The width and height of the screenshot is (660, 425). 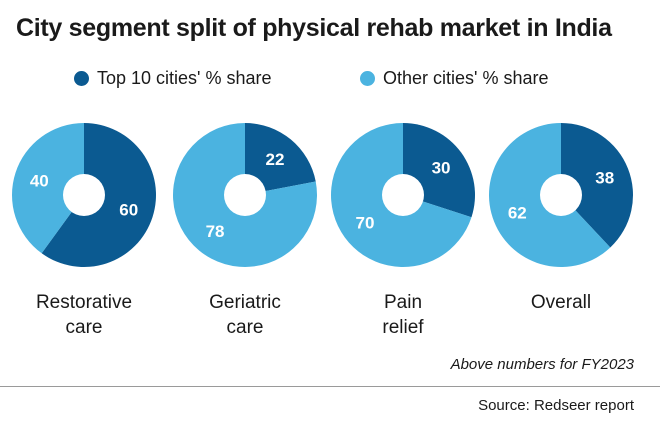 What do you see at coordinates (365, 223) in the screenshot?
I see `value-label-pain-other: 70` at bounding box center [365, 223].